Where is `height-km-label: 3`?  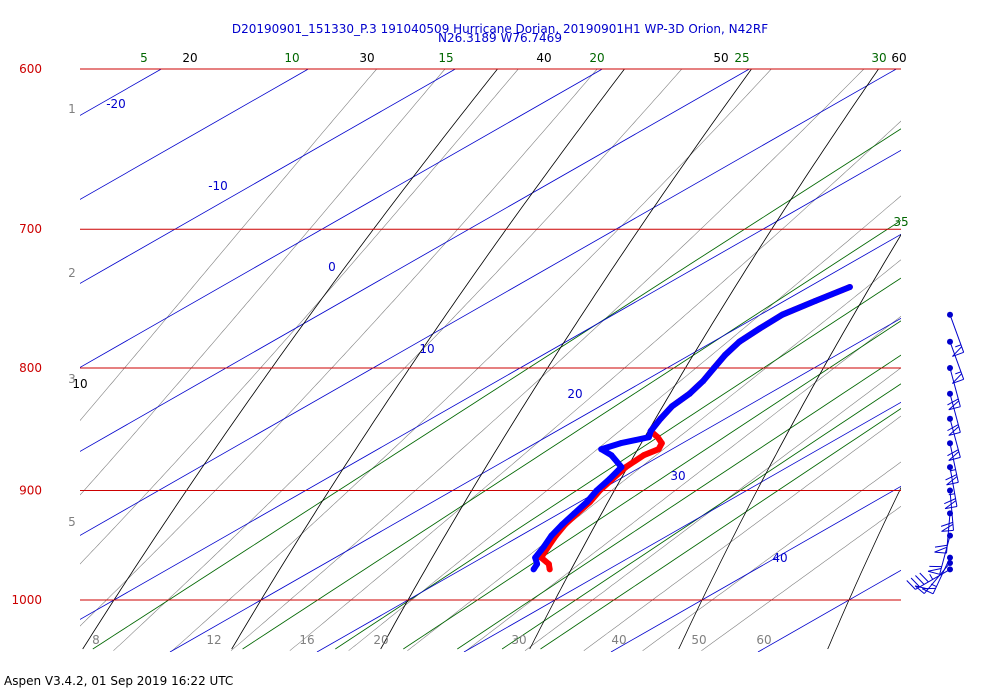
height-km-label: 3 is located at coordinates (72, 379).